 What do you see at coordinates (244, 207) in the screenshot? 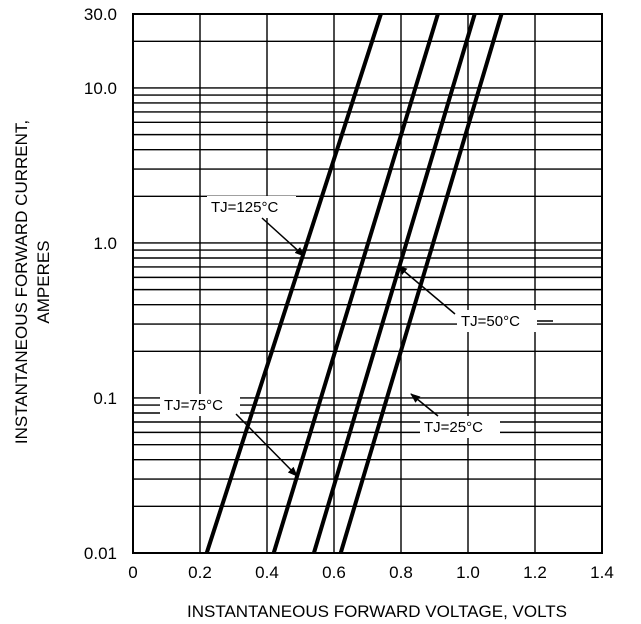
I see `annotation-tj-125-label: TJ=125°C` at bounding box center [244, 207].